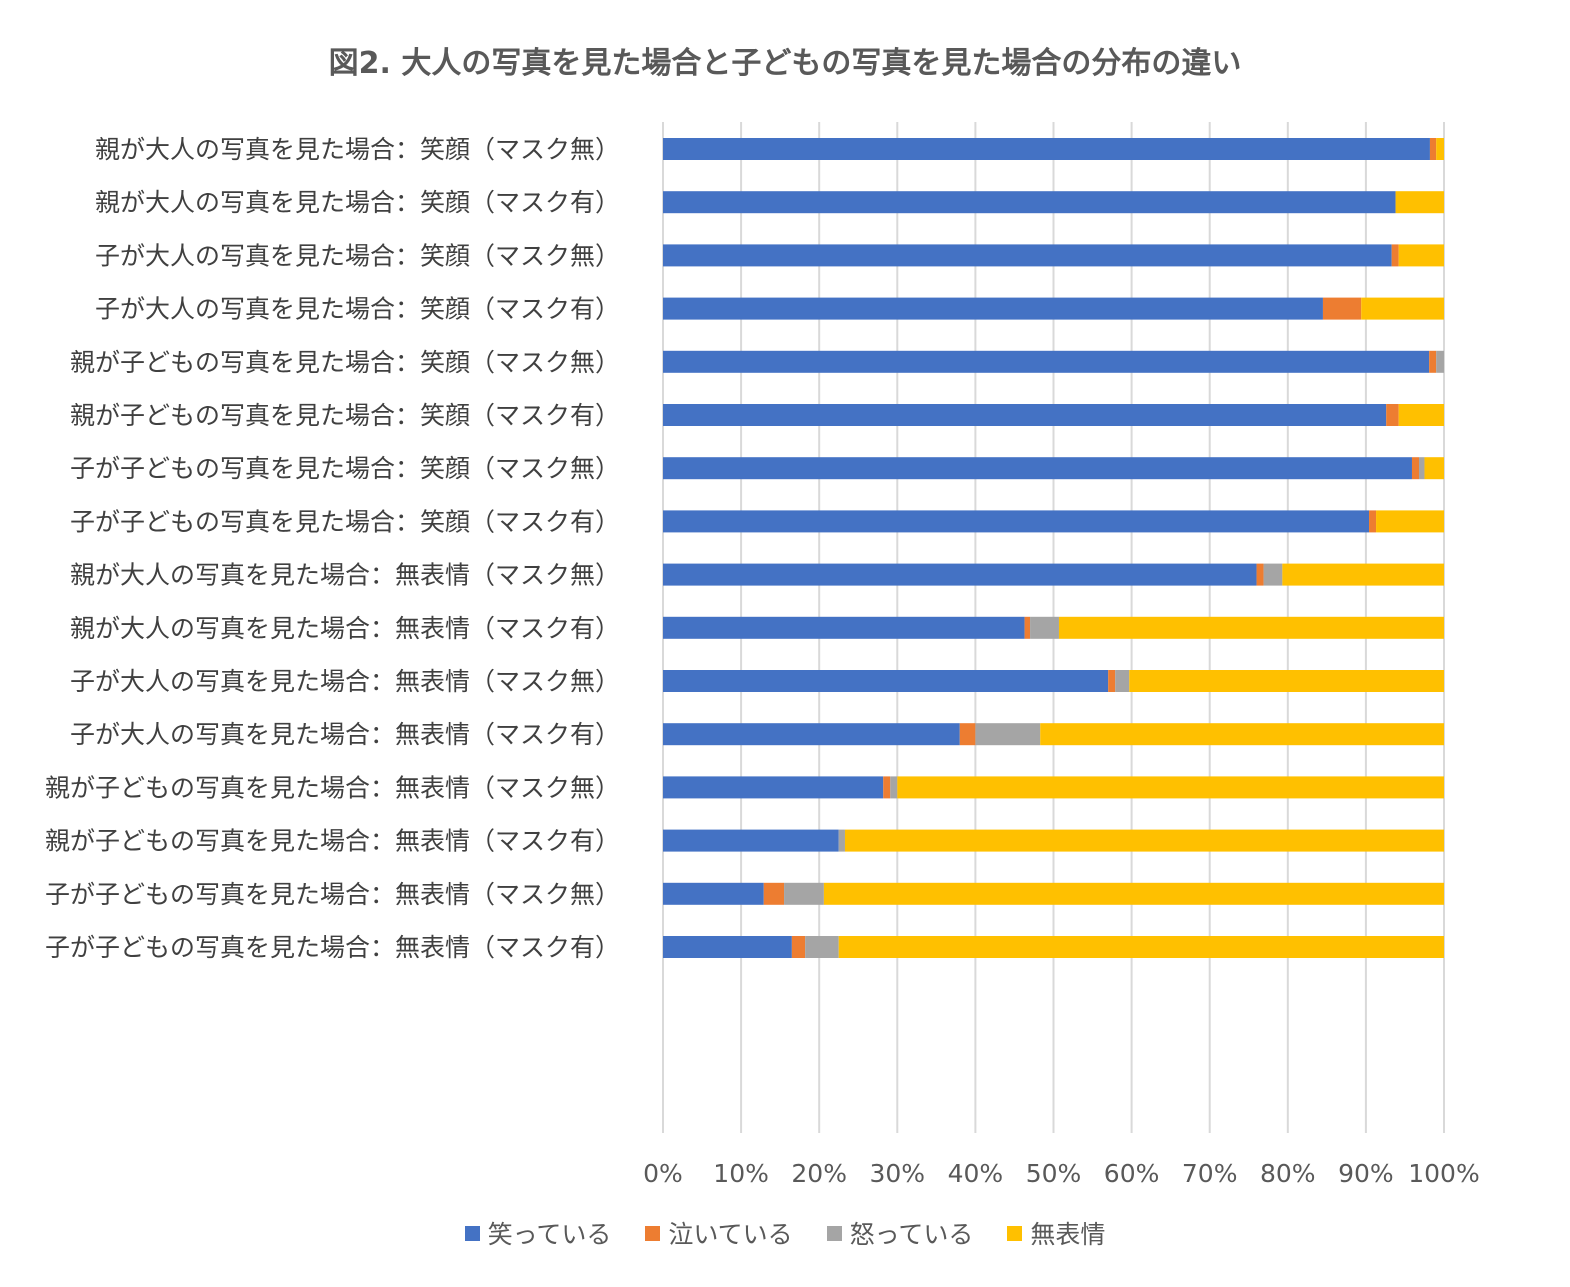 Image resolution: width=1570 pixels, height=1287 pixels. Describe the element at coordinates (472, 1233) in the screenshot. I see `legend-swatch-smiling` at that location.